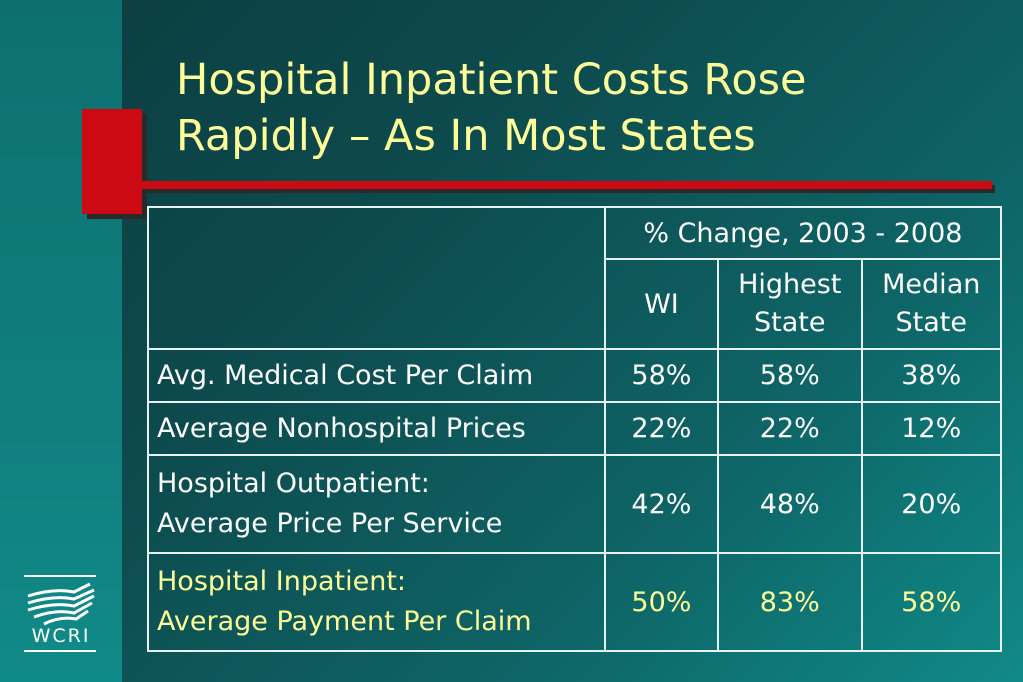 The image size is (1023, 682). I want to click on table-row: Avg. Medical Cost Per Claim 58% 58% 38%, so click(574, 375).